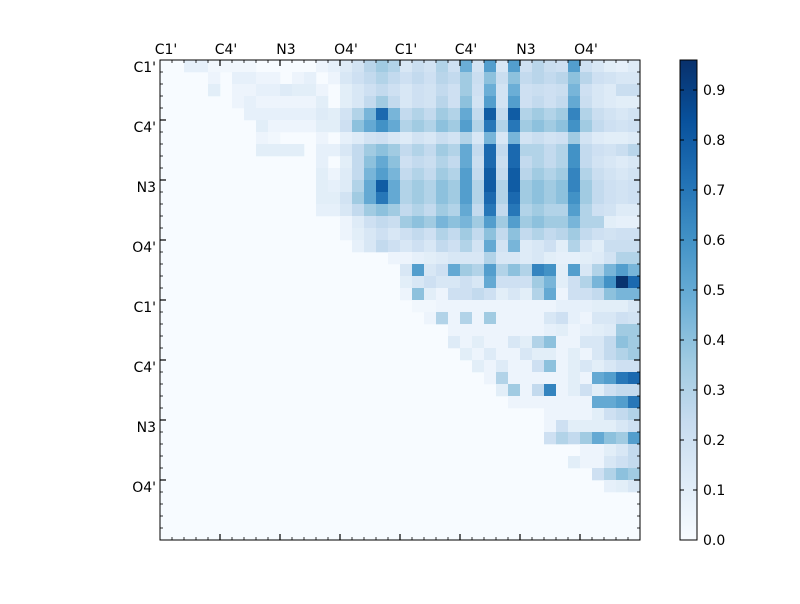 The image size is (800, 604). What do you see at coordinates (714, 541) in the screenshot?
I see `colorbar-tick-label: 0.0` at bounding box center [714, 541].